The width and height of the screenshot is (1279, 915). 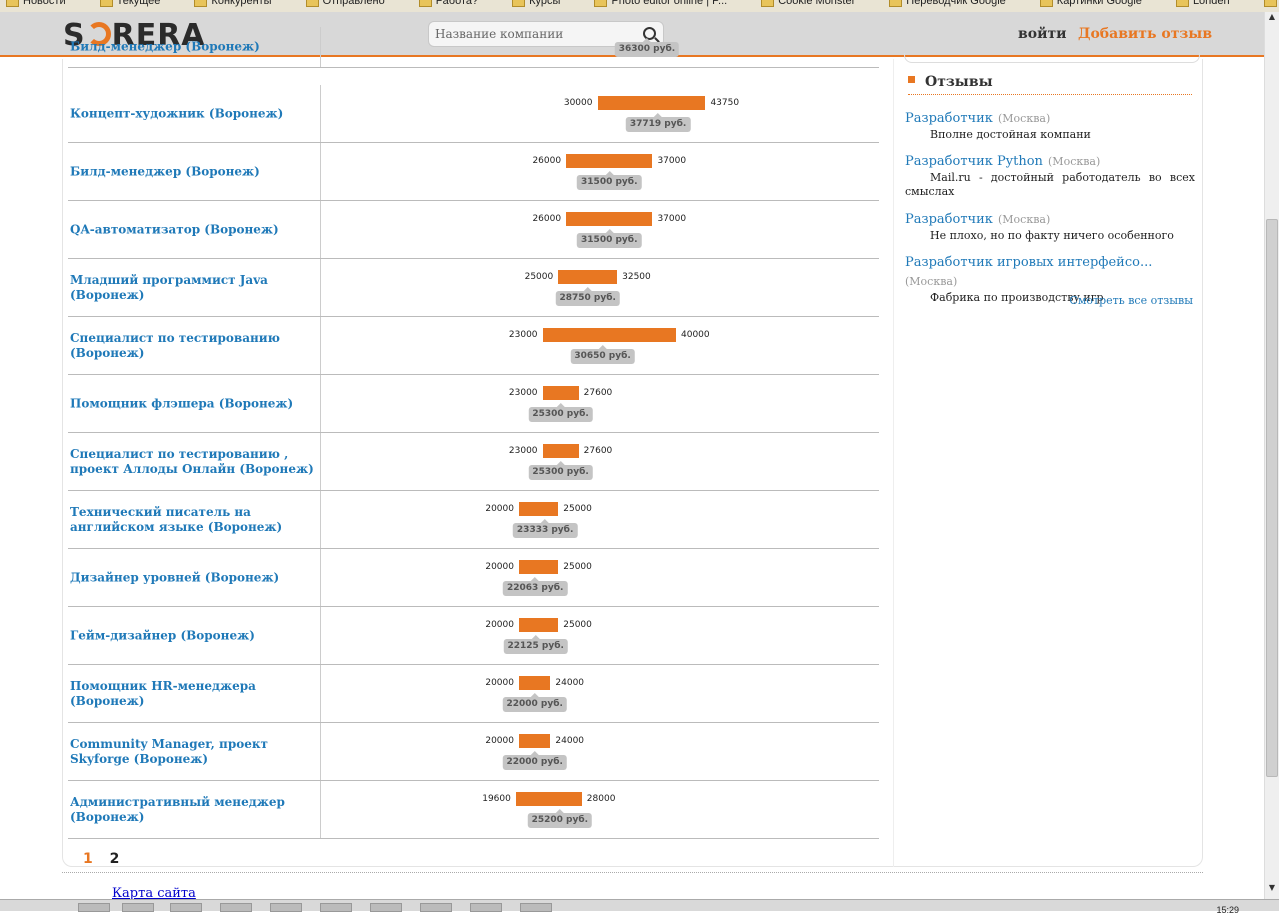 What do you see at coordinates (974, 161) in the screenshot?
I see `review-title-link: Разработчик Python` at bounding box center [974, 161].